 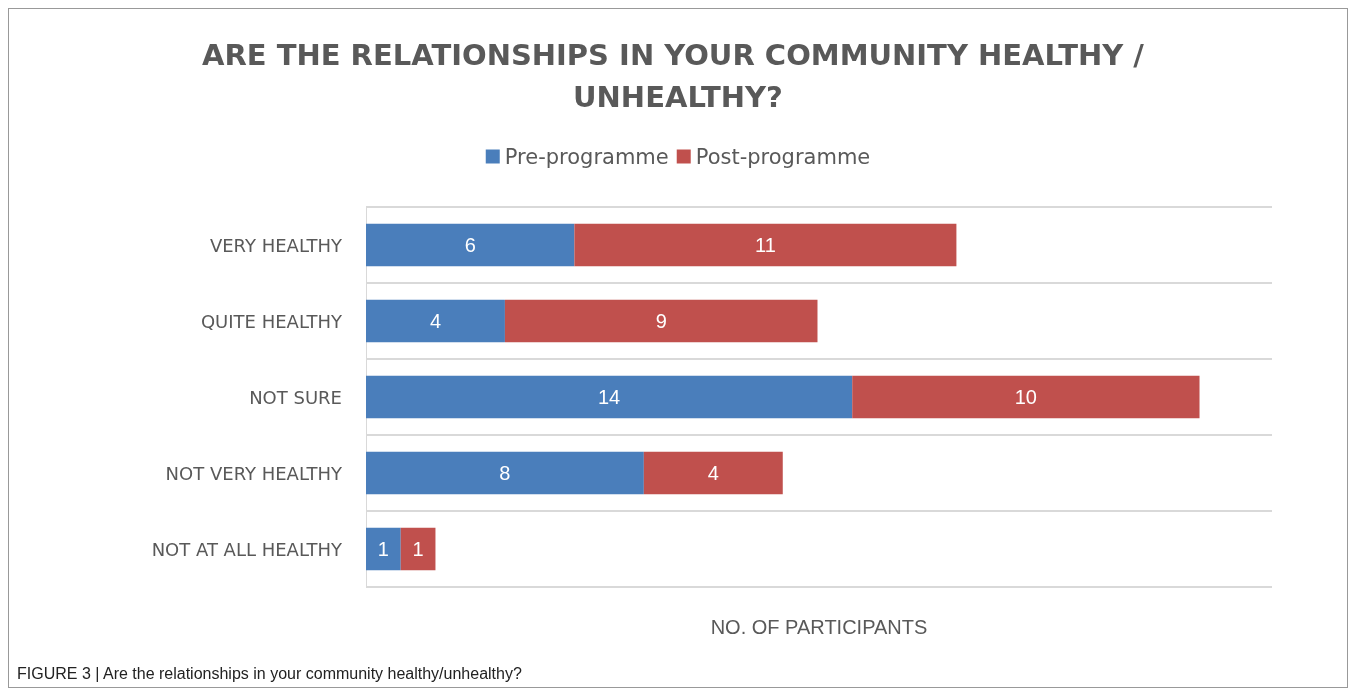 What do you see at coordinates (254, 473) in the screenshot?
I see `y-tick-label: NOT VERY HEALTHY` at bounding box center [254, 473].